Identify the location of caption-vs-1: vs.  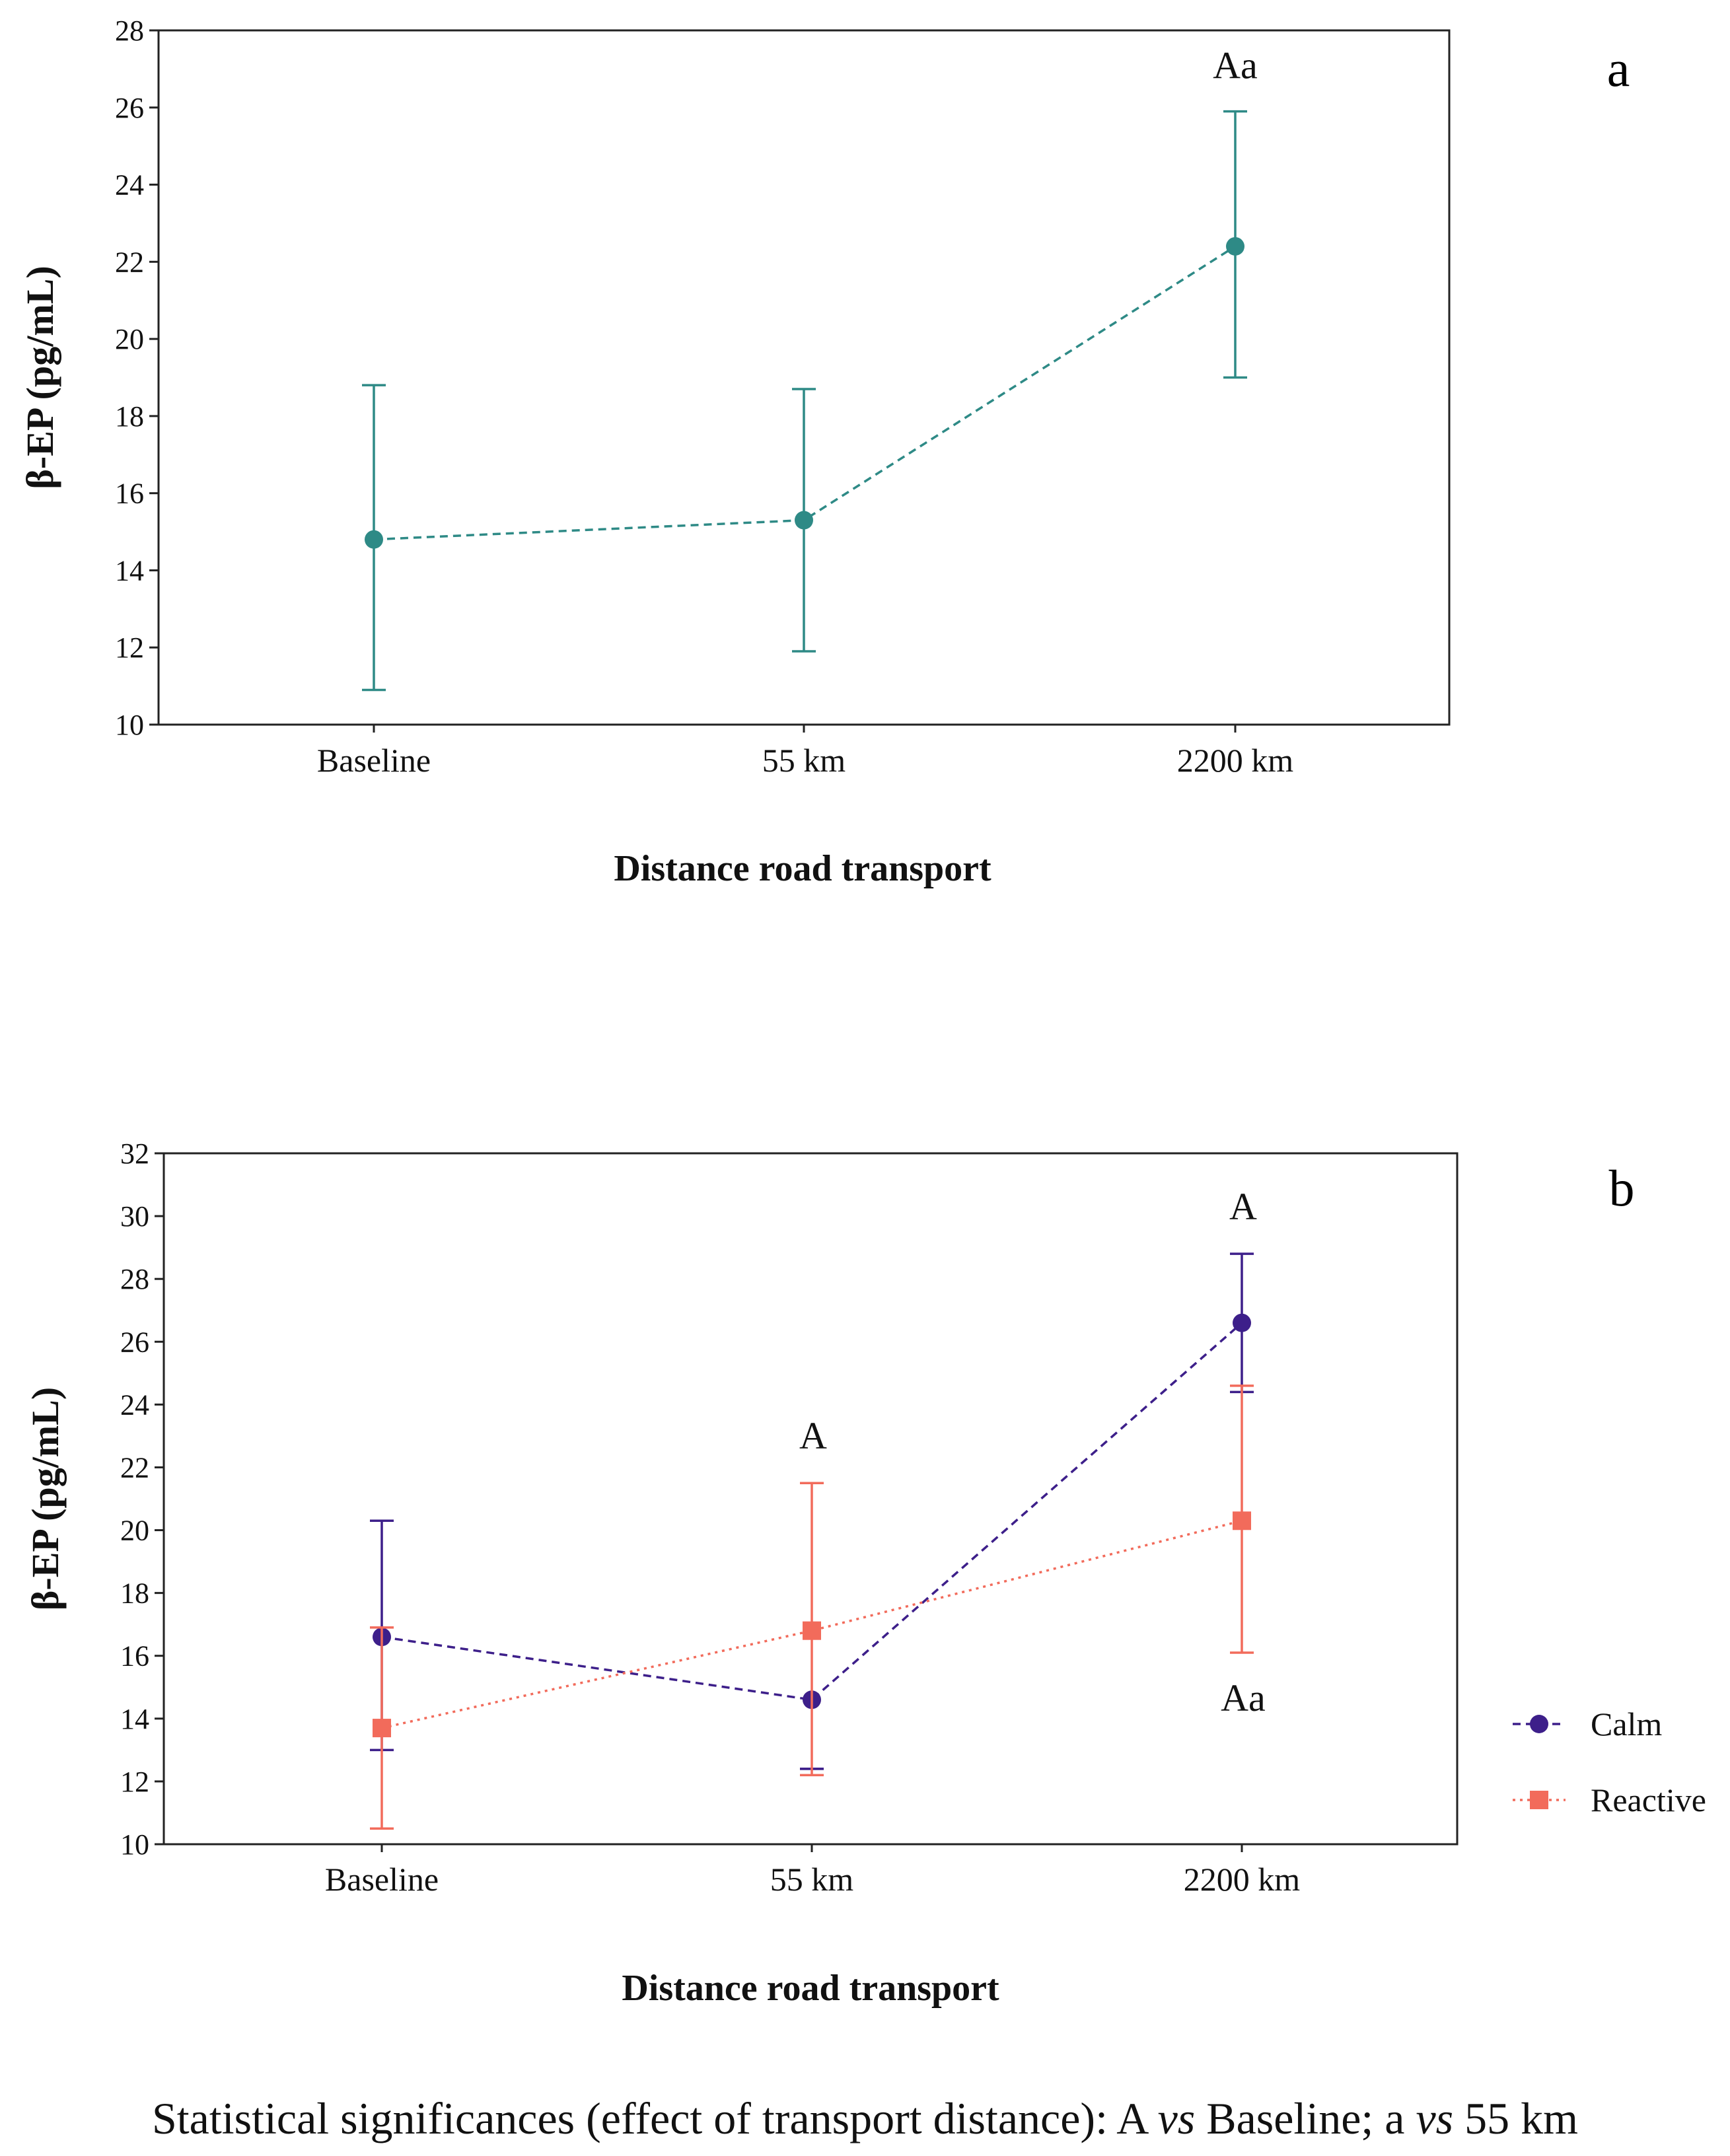
(1176, 2118).